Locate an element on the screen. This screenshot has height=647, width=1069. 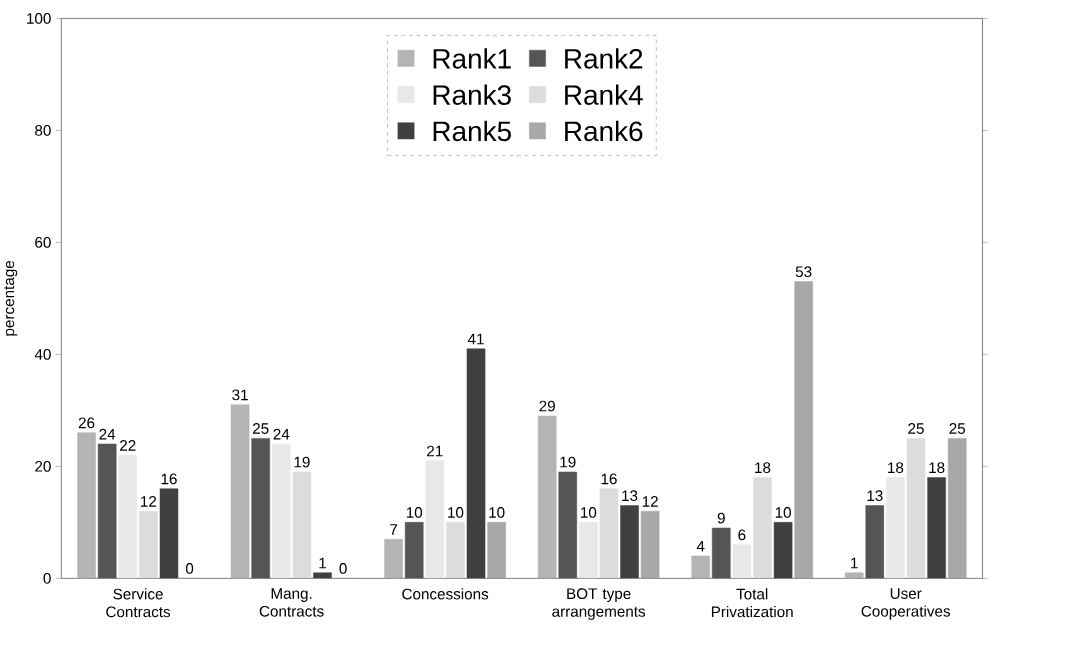
x-tick-label: User Cooperatives is located at coordinates (906, 604).